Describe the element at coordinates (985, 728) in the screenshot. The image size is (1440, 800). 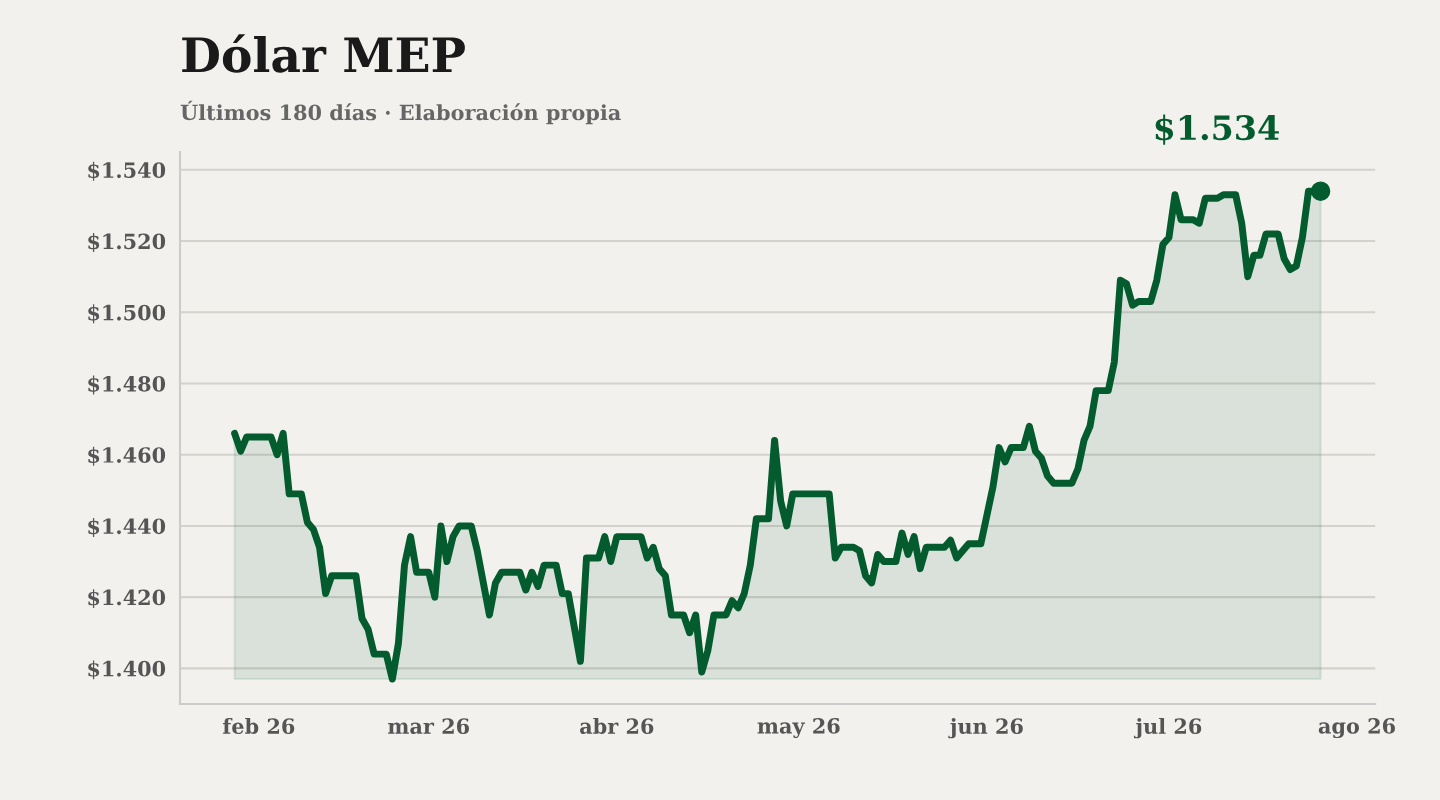
I see `x-tick-label: jun 26` at that location.